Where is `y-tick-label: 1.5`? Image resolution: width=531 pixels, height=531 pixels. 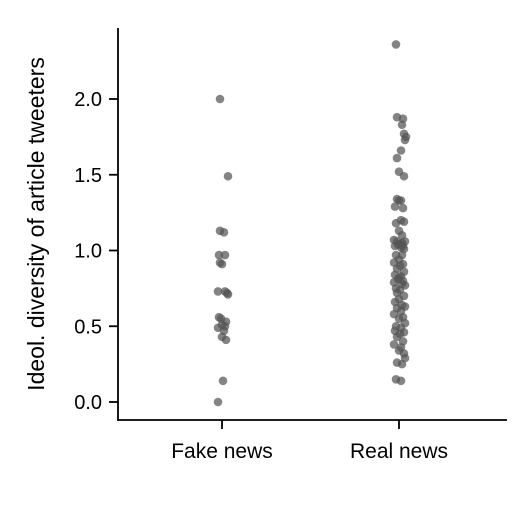 y-tick-label: 1.5 is located at coordinates (88, 176).